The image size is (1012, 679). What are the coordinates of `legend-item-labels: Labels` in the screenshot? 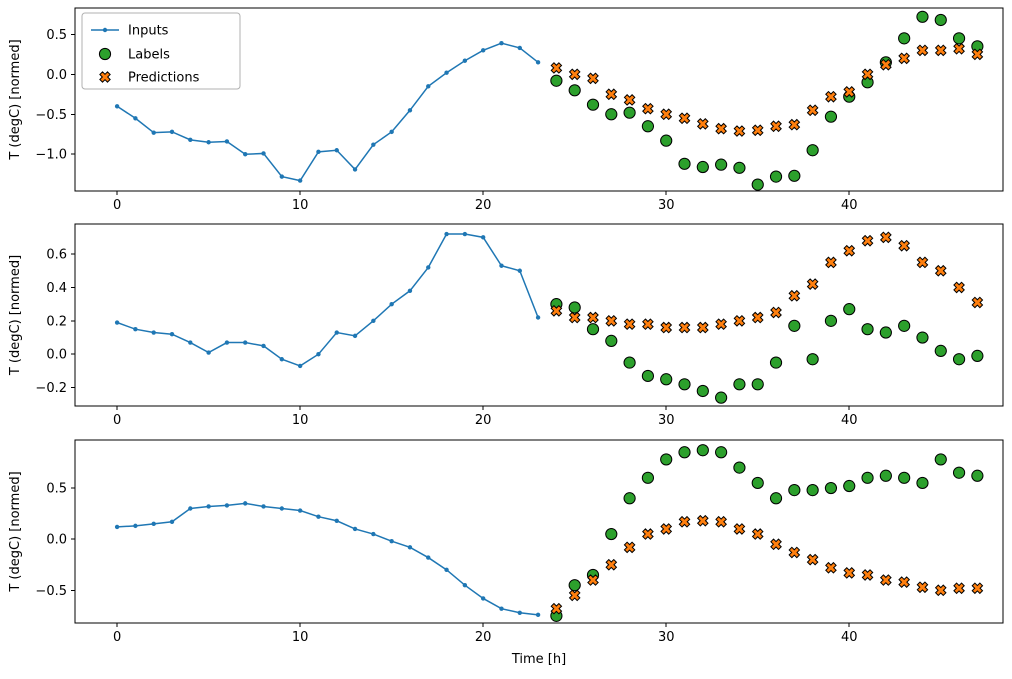 It's located at (134, 55).